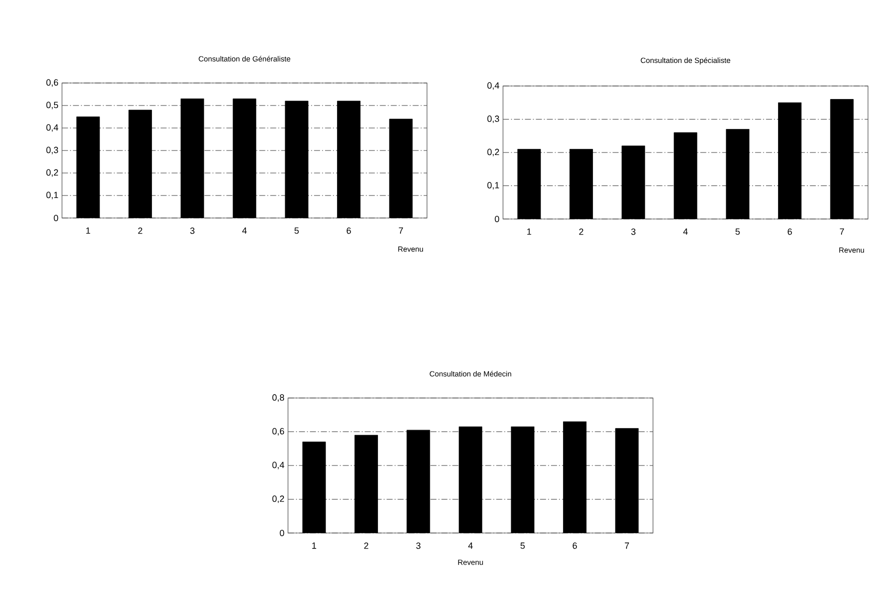  What do you see at coordinates (278, 398) in the screenshot?
I see `y-tick-label: 0,8` at bounding box center [278, 398].